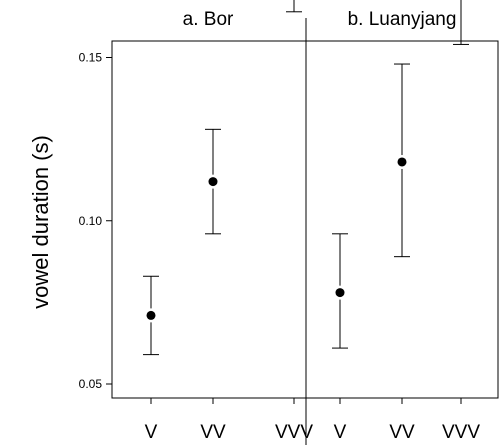  I want to click on y-axis: 0.050.100.150.200.25, so click(95, 221).